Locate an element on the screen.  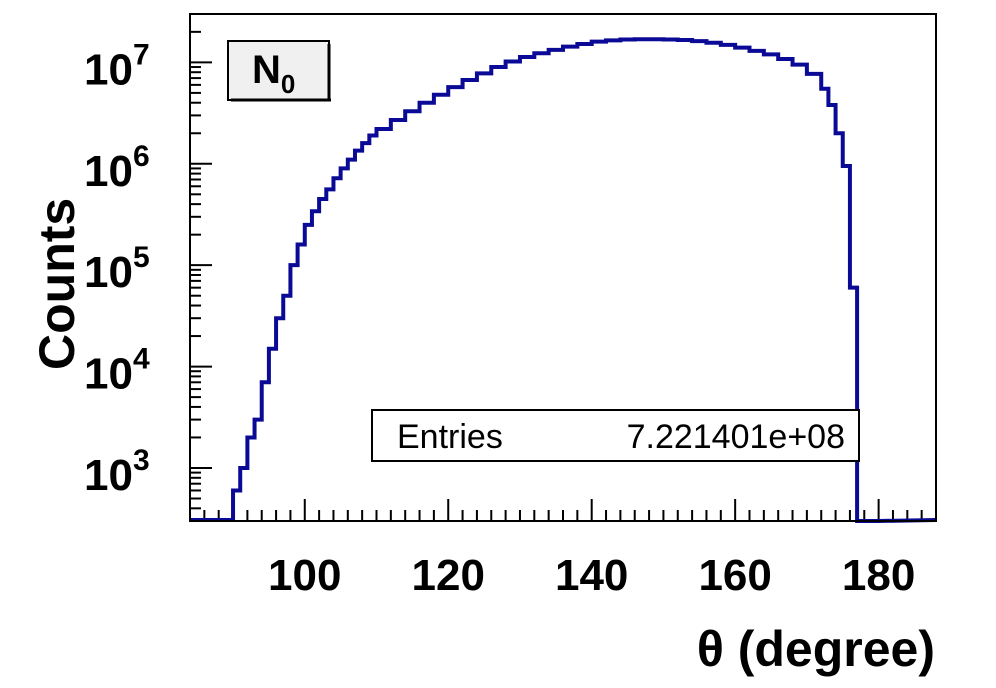
x-tick-label: 120 is located at coordinates (448, 575).